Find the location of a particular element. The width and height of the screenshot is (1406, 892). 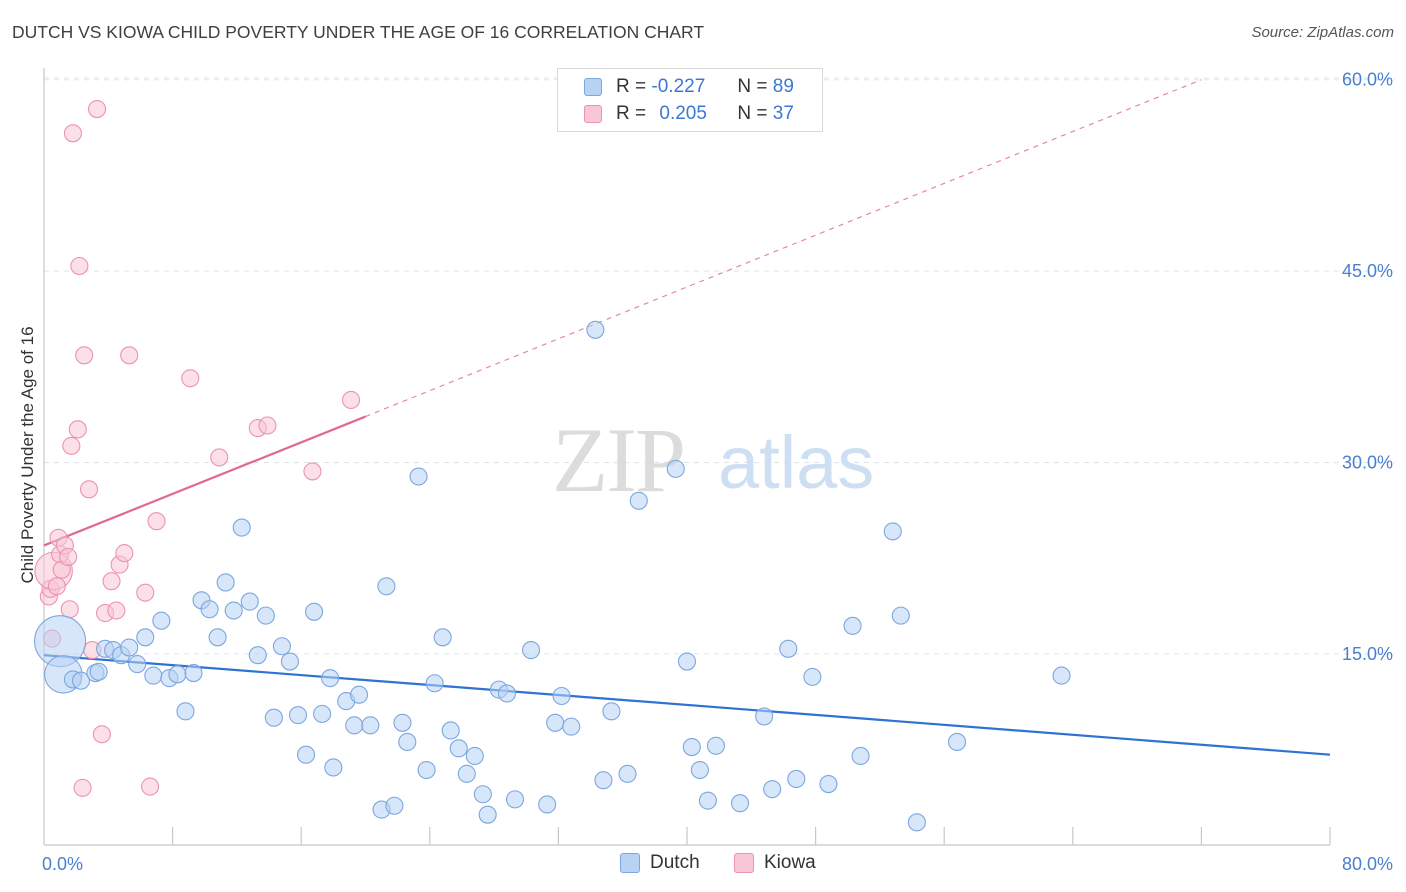

series-legend: Dutch Kiowa is located at coordinates (703, 865).